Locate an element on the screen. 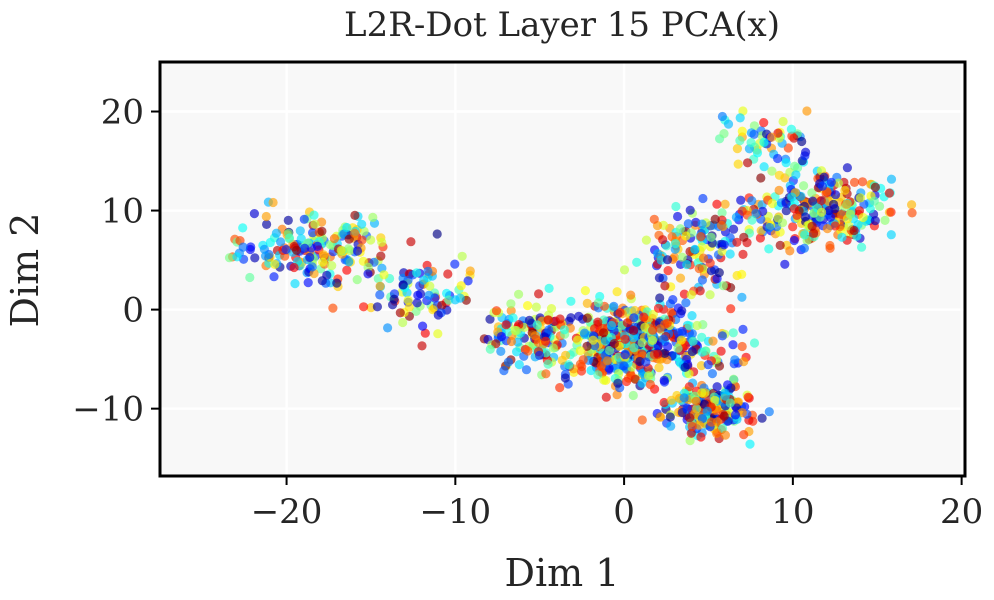 Image resolution: width=994 pixels, height=600 pixels. y-tick-label: 20 is located at coordinates (122, 113).